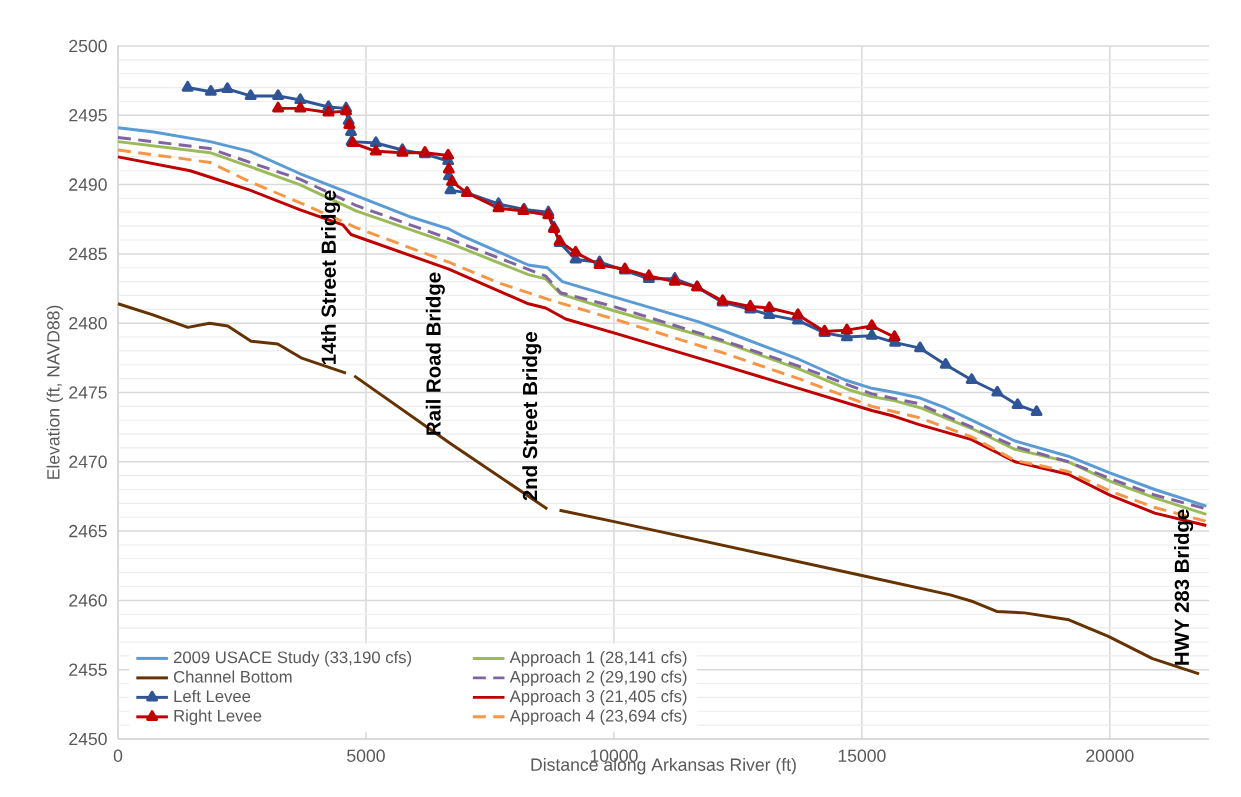 The image size is (1241, 797). Describe the element at coordinates (598, 697) in the screenshot. I see `legend-label: Approach 3 (21,405 cfs)` at that location.